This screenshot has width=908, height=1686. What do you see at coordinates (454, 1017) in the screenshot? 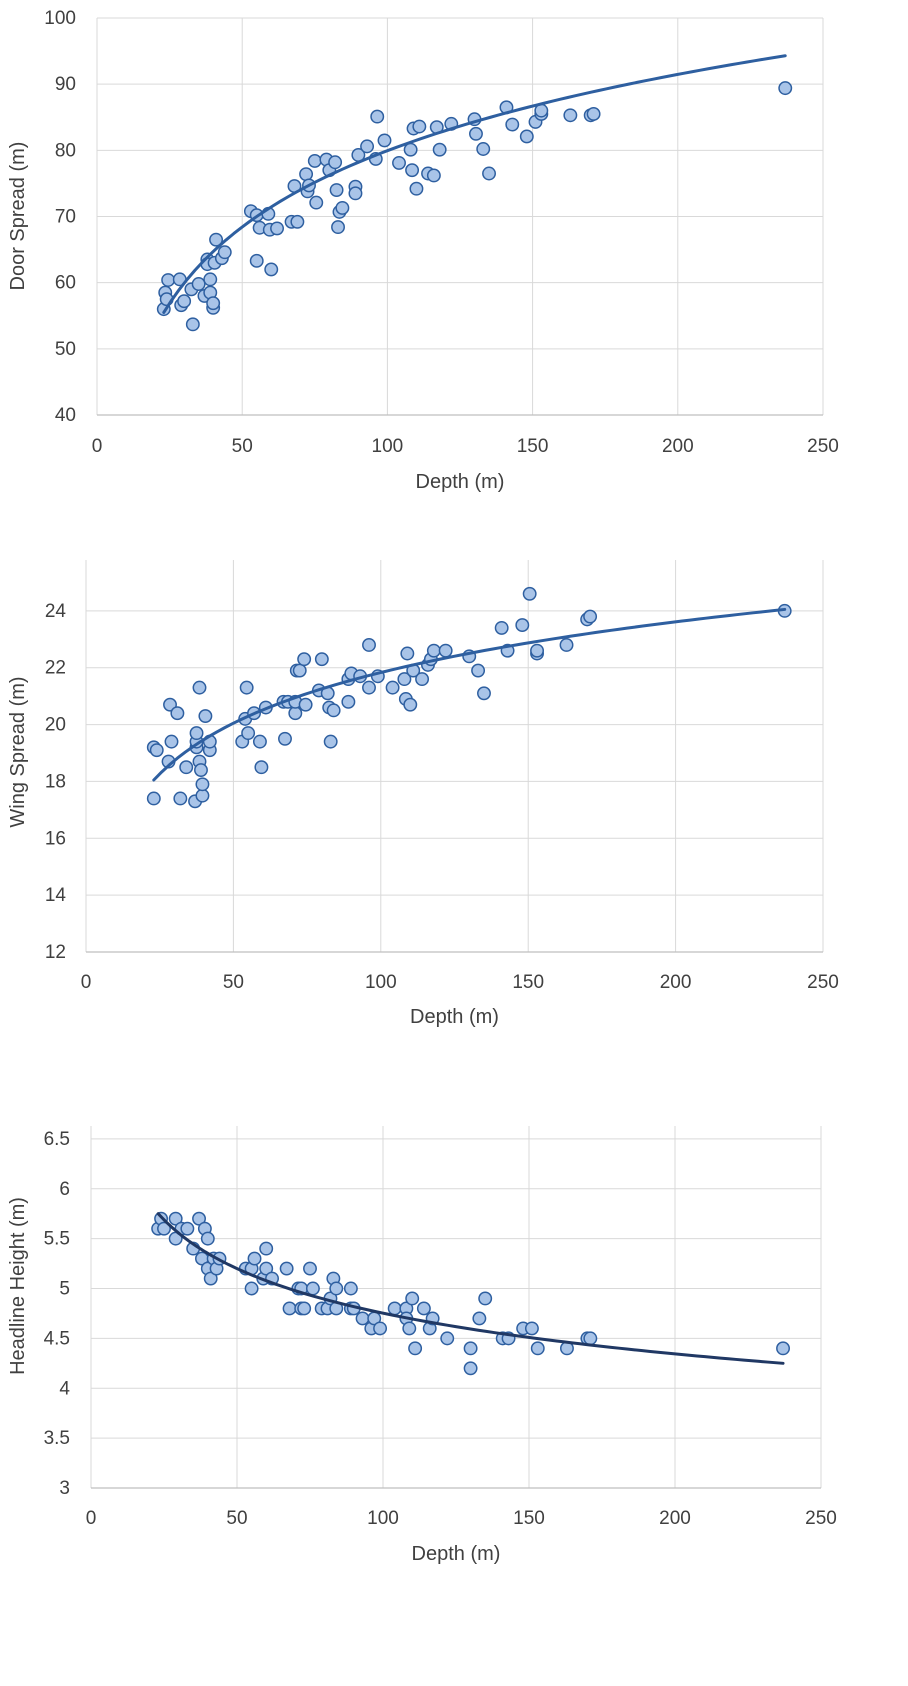
I see `wing-spread-x-axis-title: Depth (m)` at bounding box center [454, 1017].